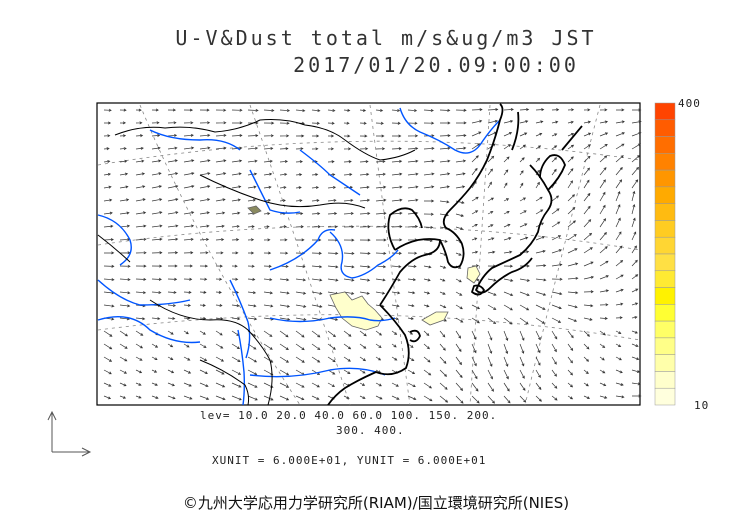 Image resolution: width=752 pixels, height=532 pixels. What do you see at coordinates (386, 38) in the screenshot?
I see `map-title: U-V&Dust total m/s&ug/m3 JST` at bounding box center [386, 38].